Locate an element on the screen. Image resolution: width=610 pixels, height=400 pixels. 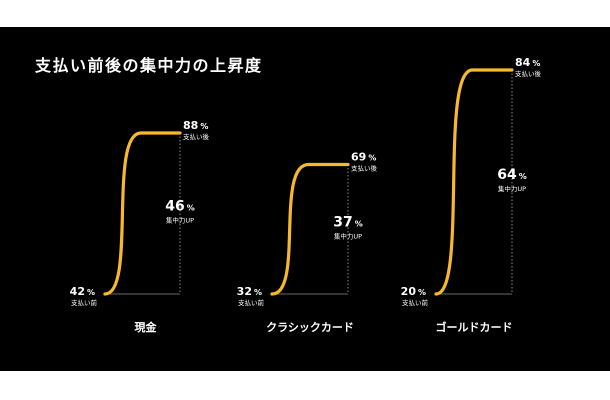
before-value: 20% is located at coordinates (413, 291).